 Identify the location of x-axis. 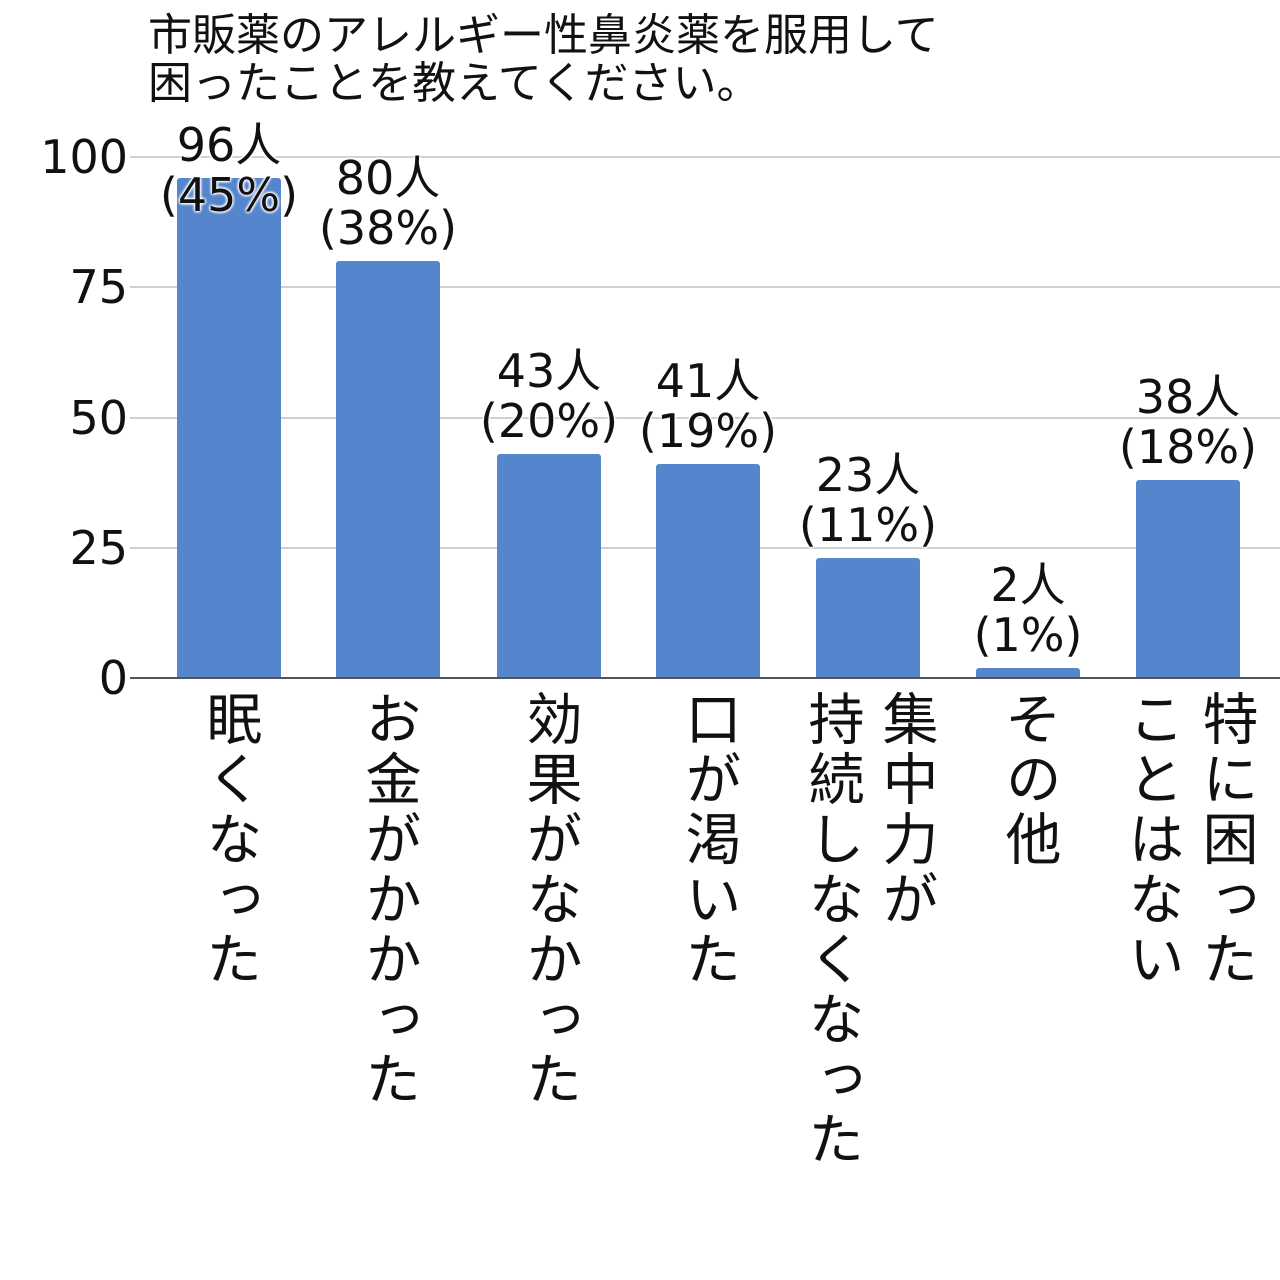
(705, 678).